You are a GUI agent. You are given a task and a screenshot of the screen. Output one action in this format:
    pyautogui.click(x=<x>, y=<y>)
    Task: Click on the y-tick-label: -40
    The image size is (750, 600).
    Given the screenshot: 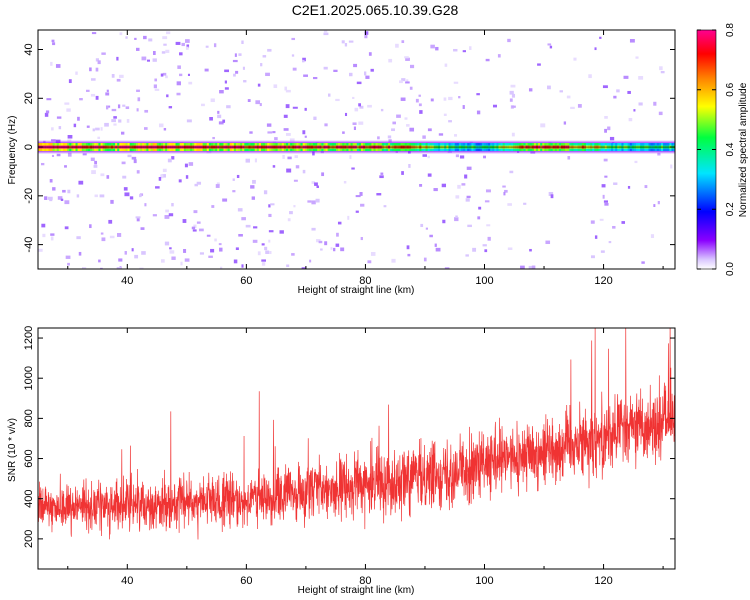 What is the action you would take?
    pyautogui.click(x=29, y=245)
    